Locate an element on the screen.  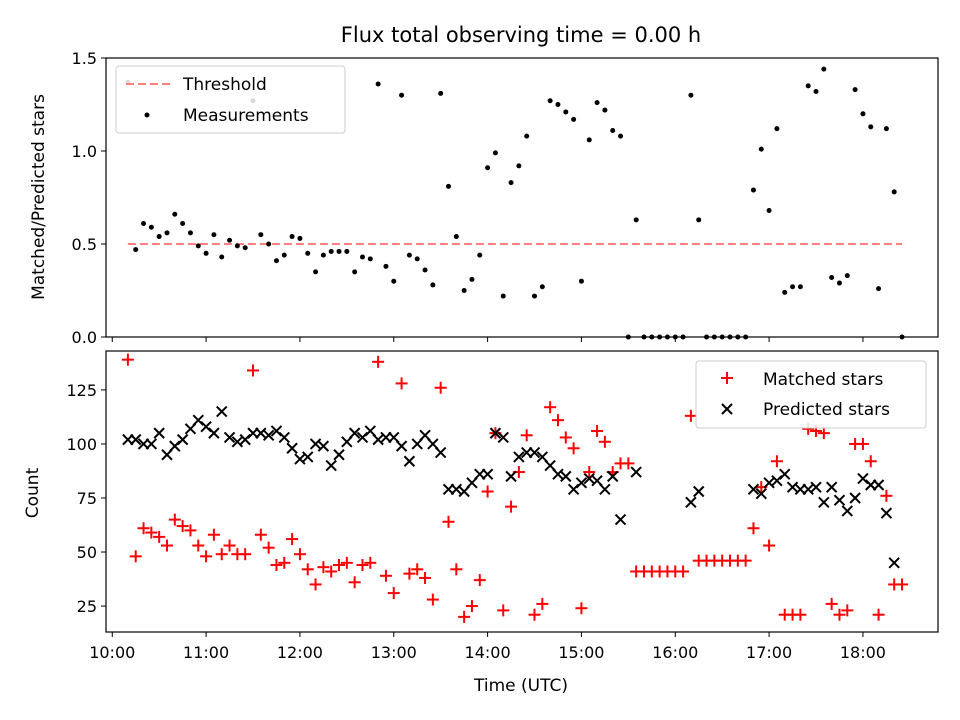
top-y-tick-label: 1.0 is located at coordinates (84, 151).